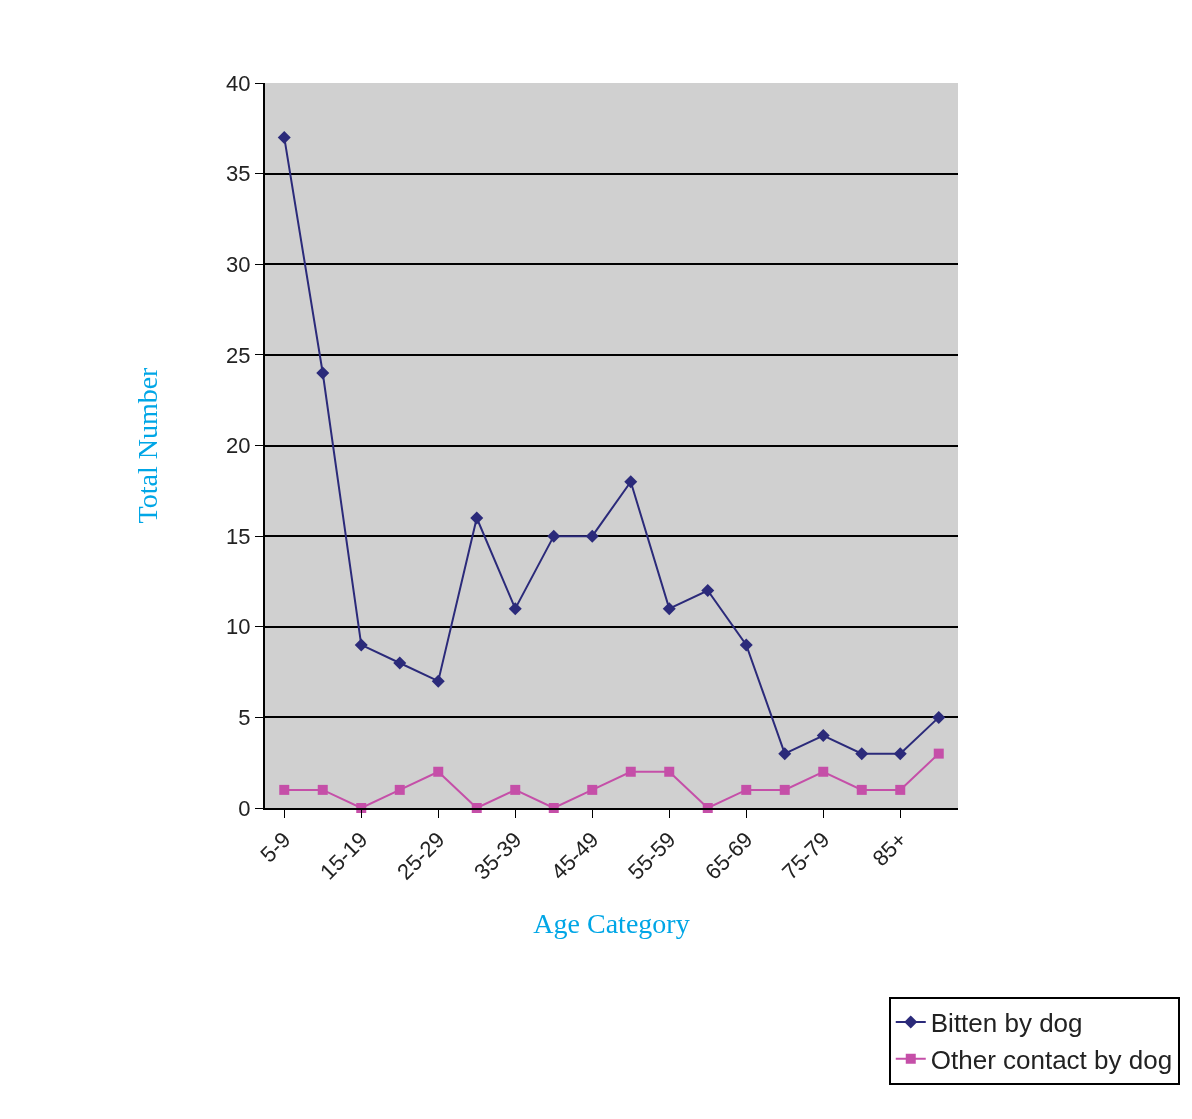 This screenshot has width=1192, height=1119. I want to click on y-tick-label: 25, so click(238, 355).